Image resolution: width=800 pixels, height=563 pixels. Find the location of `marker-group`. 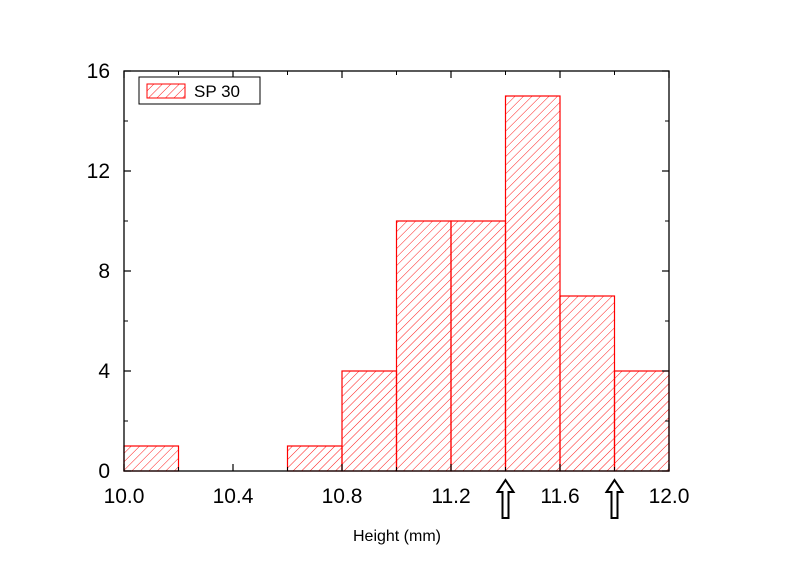

marker-group is located at coordinates (560, 498).